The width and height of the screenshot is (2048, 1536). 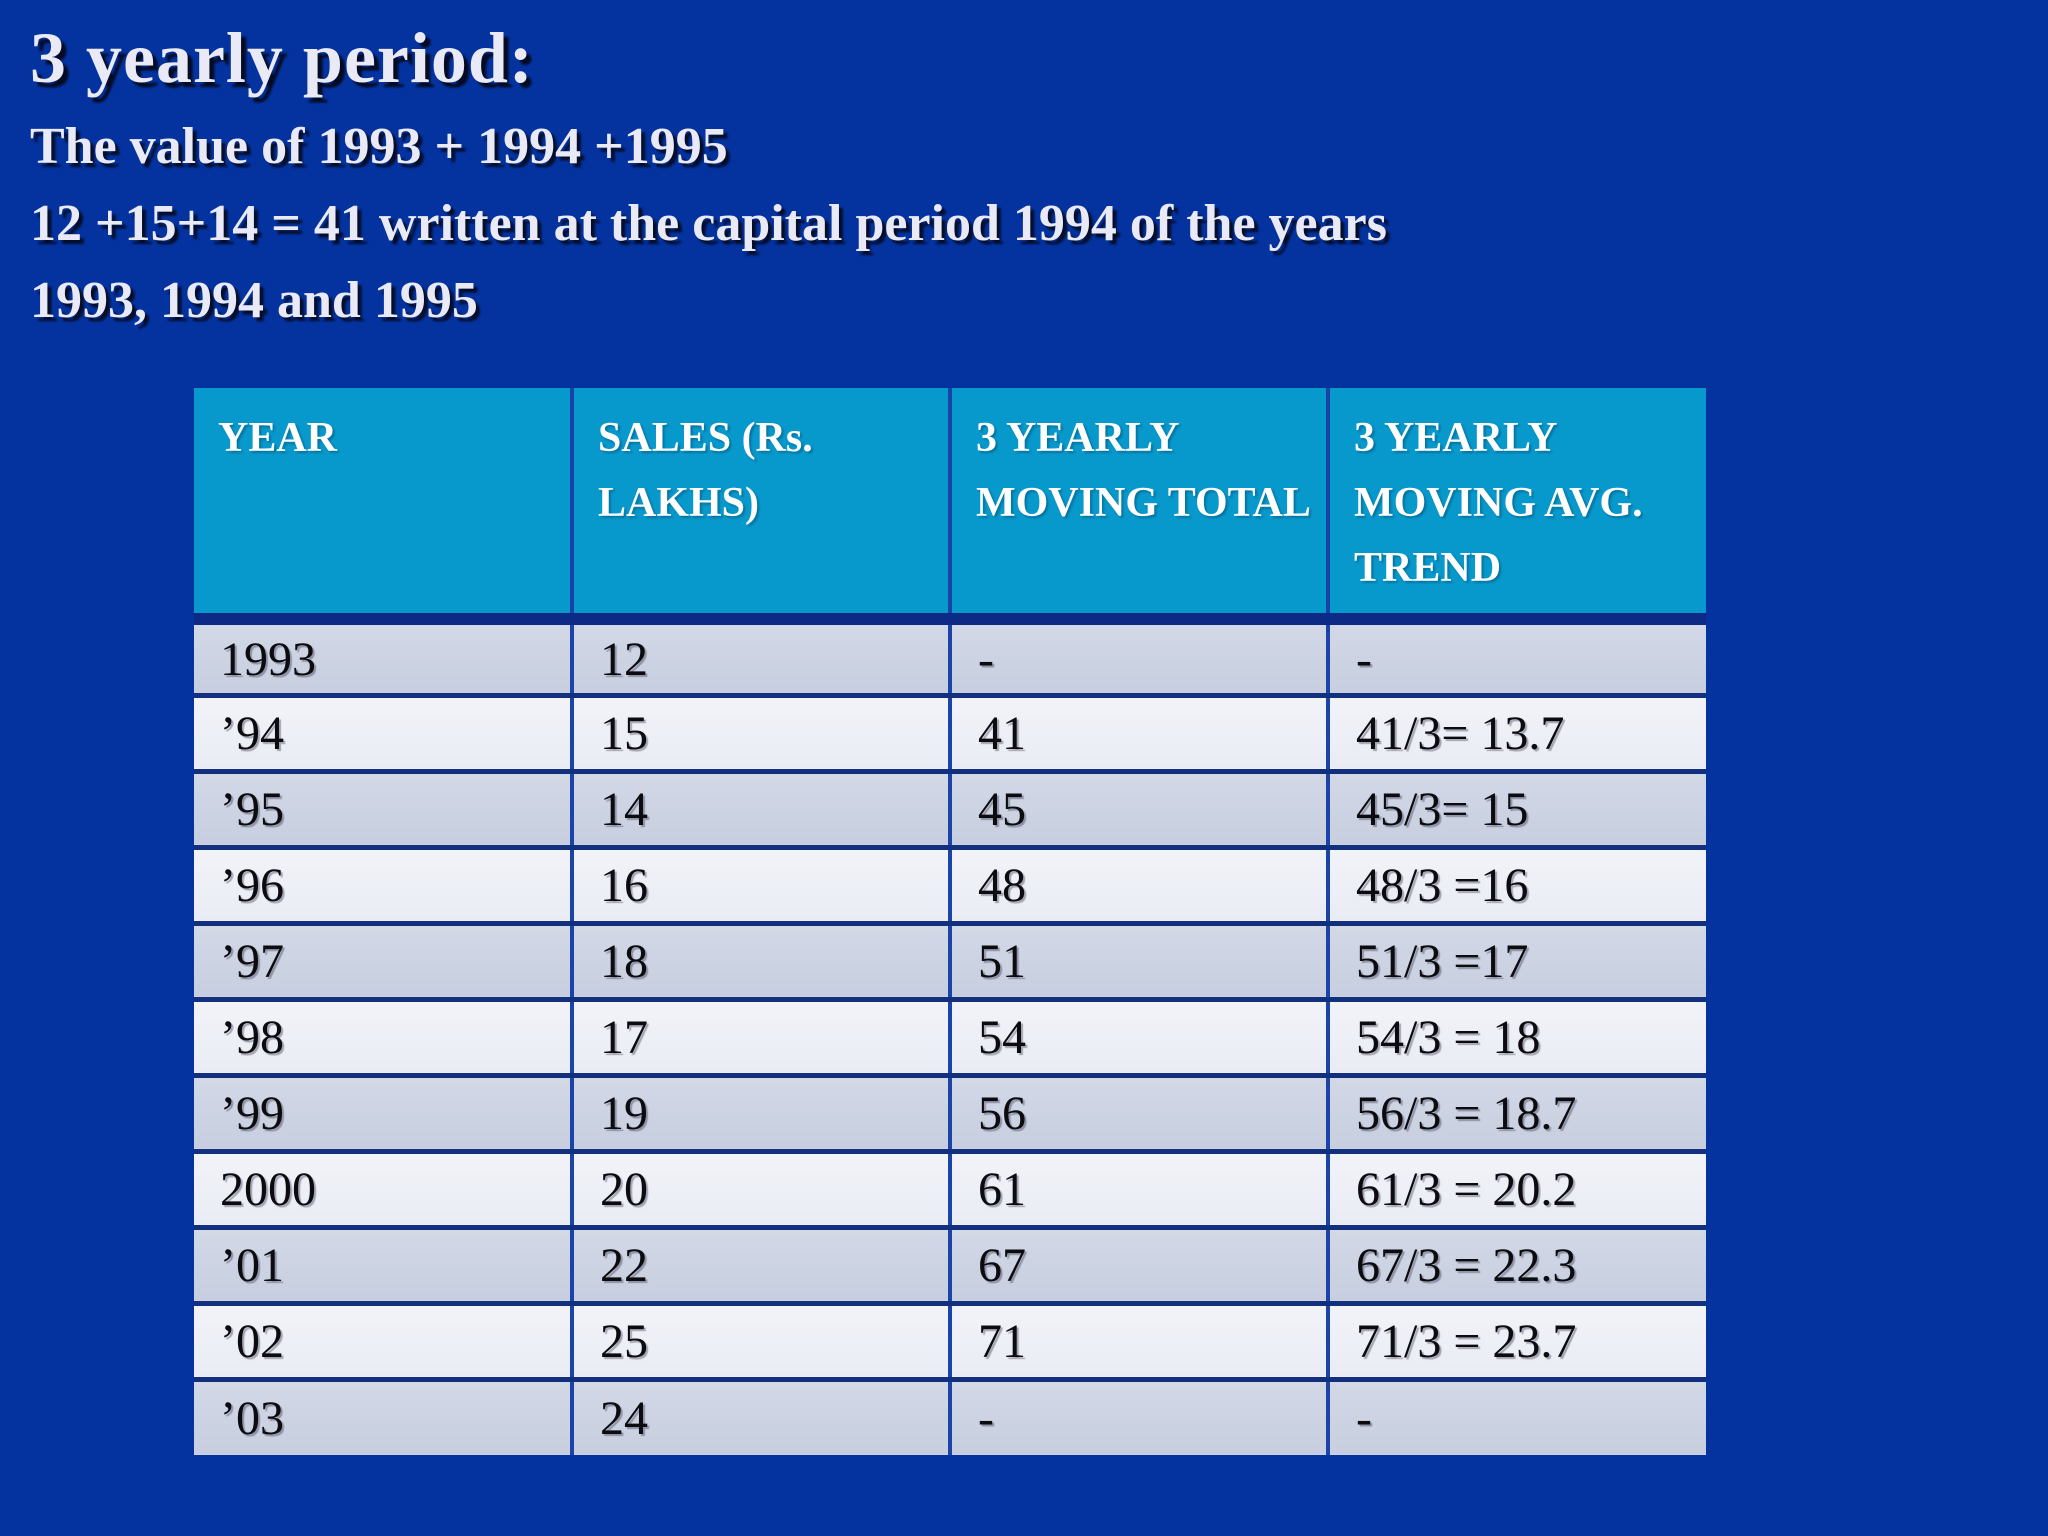 I want to click on cell-moving-total: 48, so click(x=1139, y=885).